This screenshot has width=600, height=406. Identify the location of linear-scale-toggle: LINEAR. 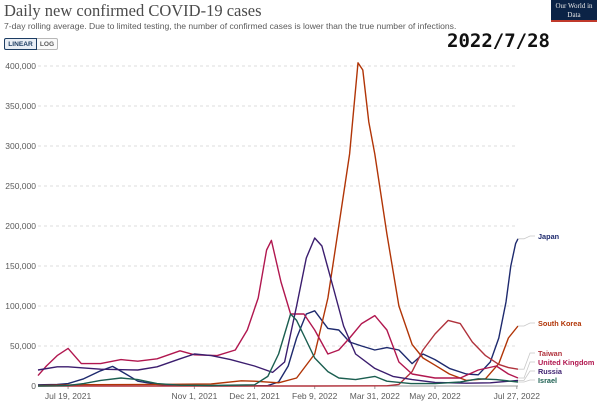
(20, 44).